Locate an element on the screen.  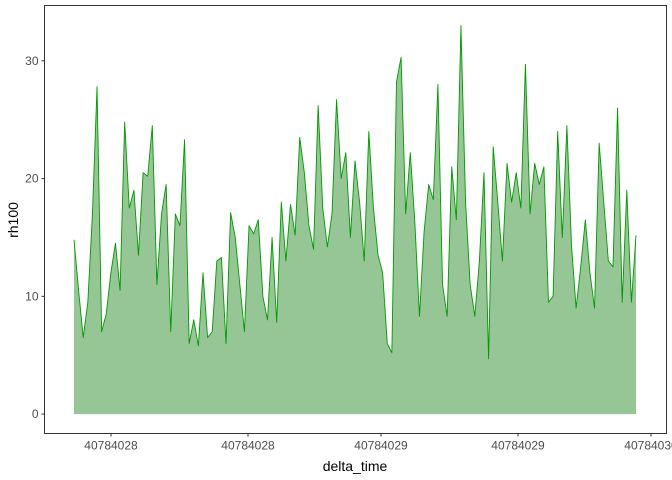
y-tick-label: 20 is located at coordinates (32, 179).